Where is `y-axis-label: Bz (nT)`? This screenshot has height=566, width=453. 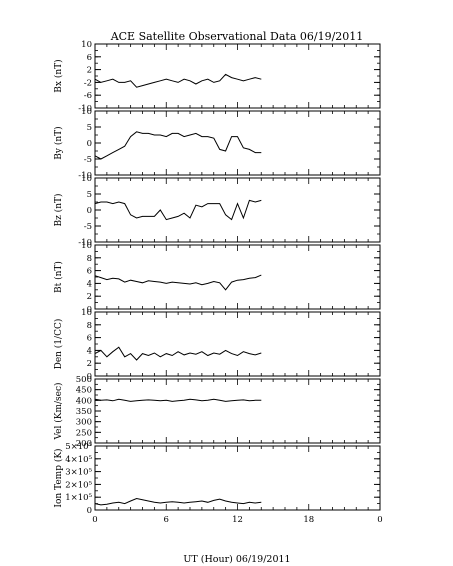 y-axis-label: Bz (nT) is located at coordinates (58, 209).